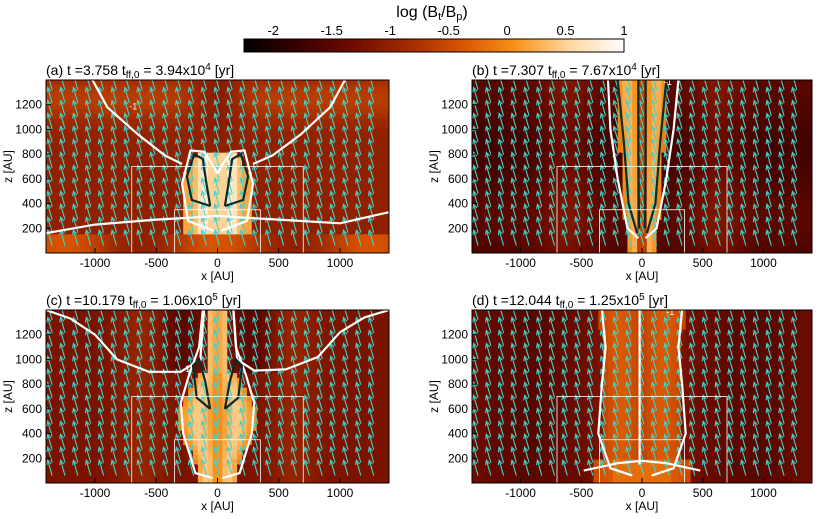  Describe the element at coordinates (431, 13) in the screenshot. I see `colorbar-title: log (Bt/Bp)` at that location.